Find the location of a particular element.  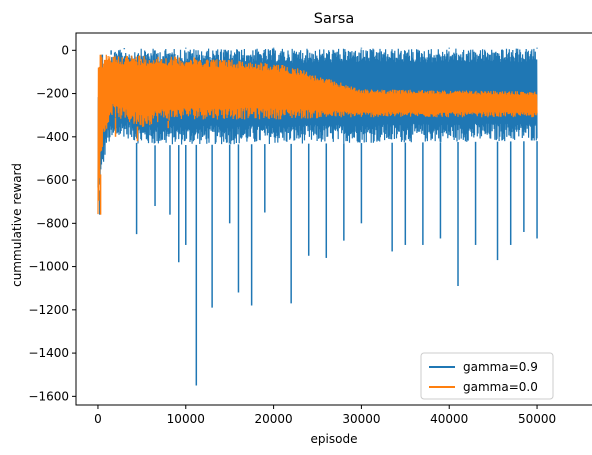

chart-title: Sarsa is located at coordinates (334, 19).